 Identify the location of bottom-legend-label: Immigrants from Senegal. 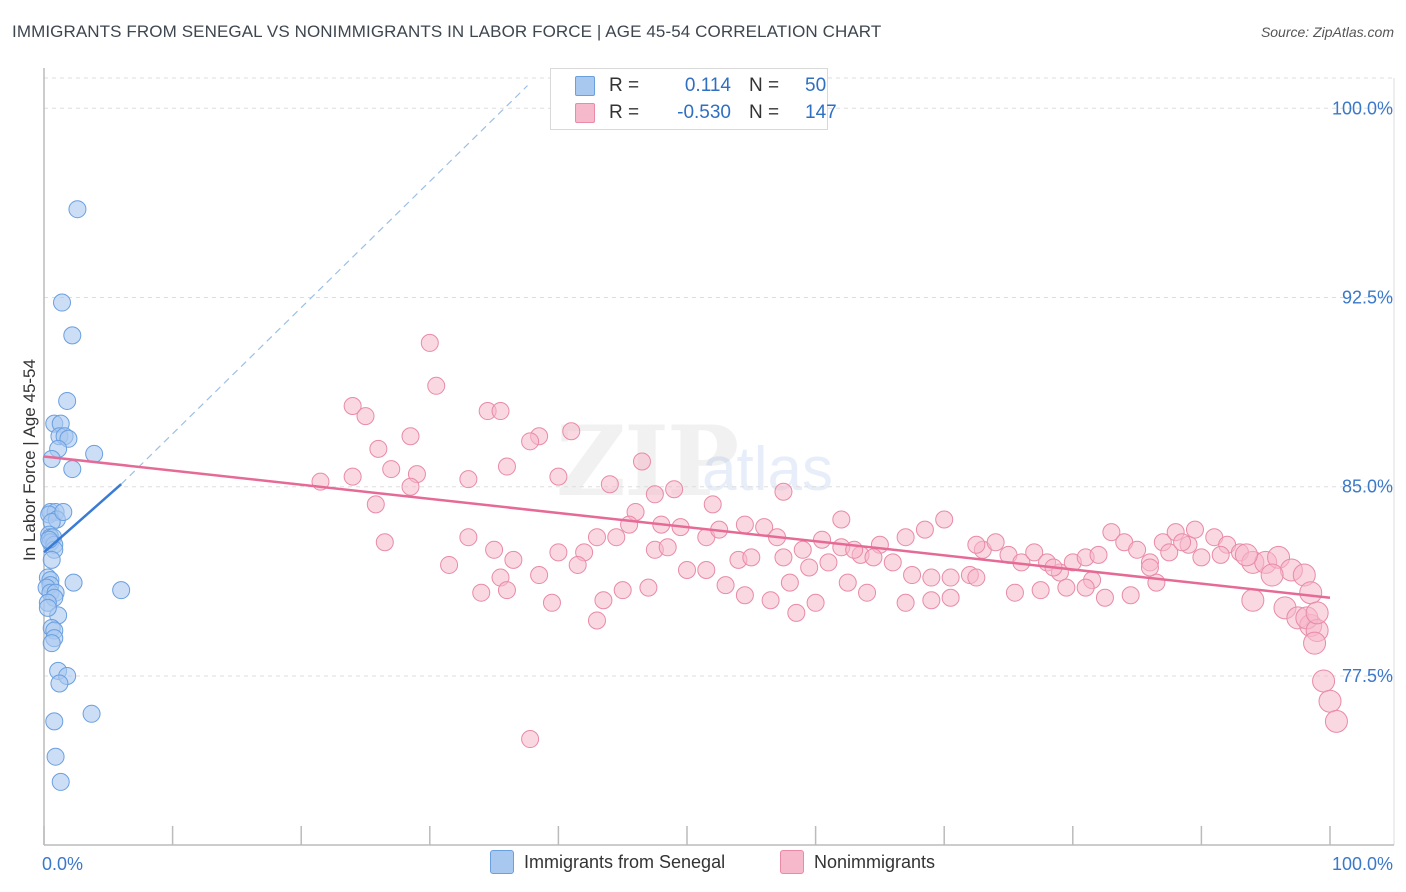
(625, 861).